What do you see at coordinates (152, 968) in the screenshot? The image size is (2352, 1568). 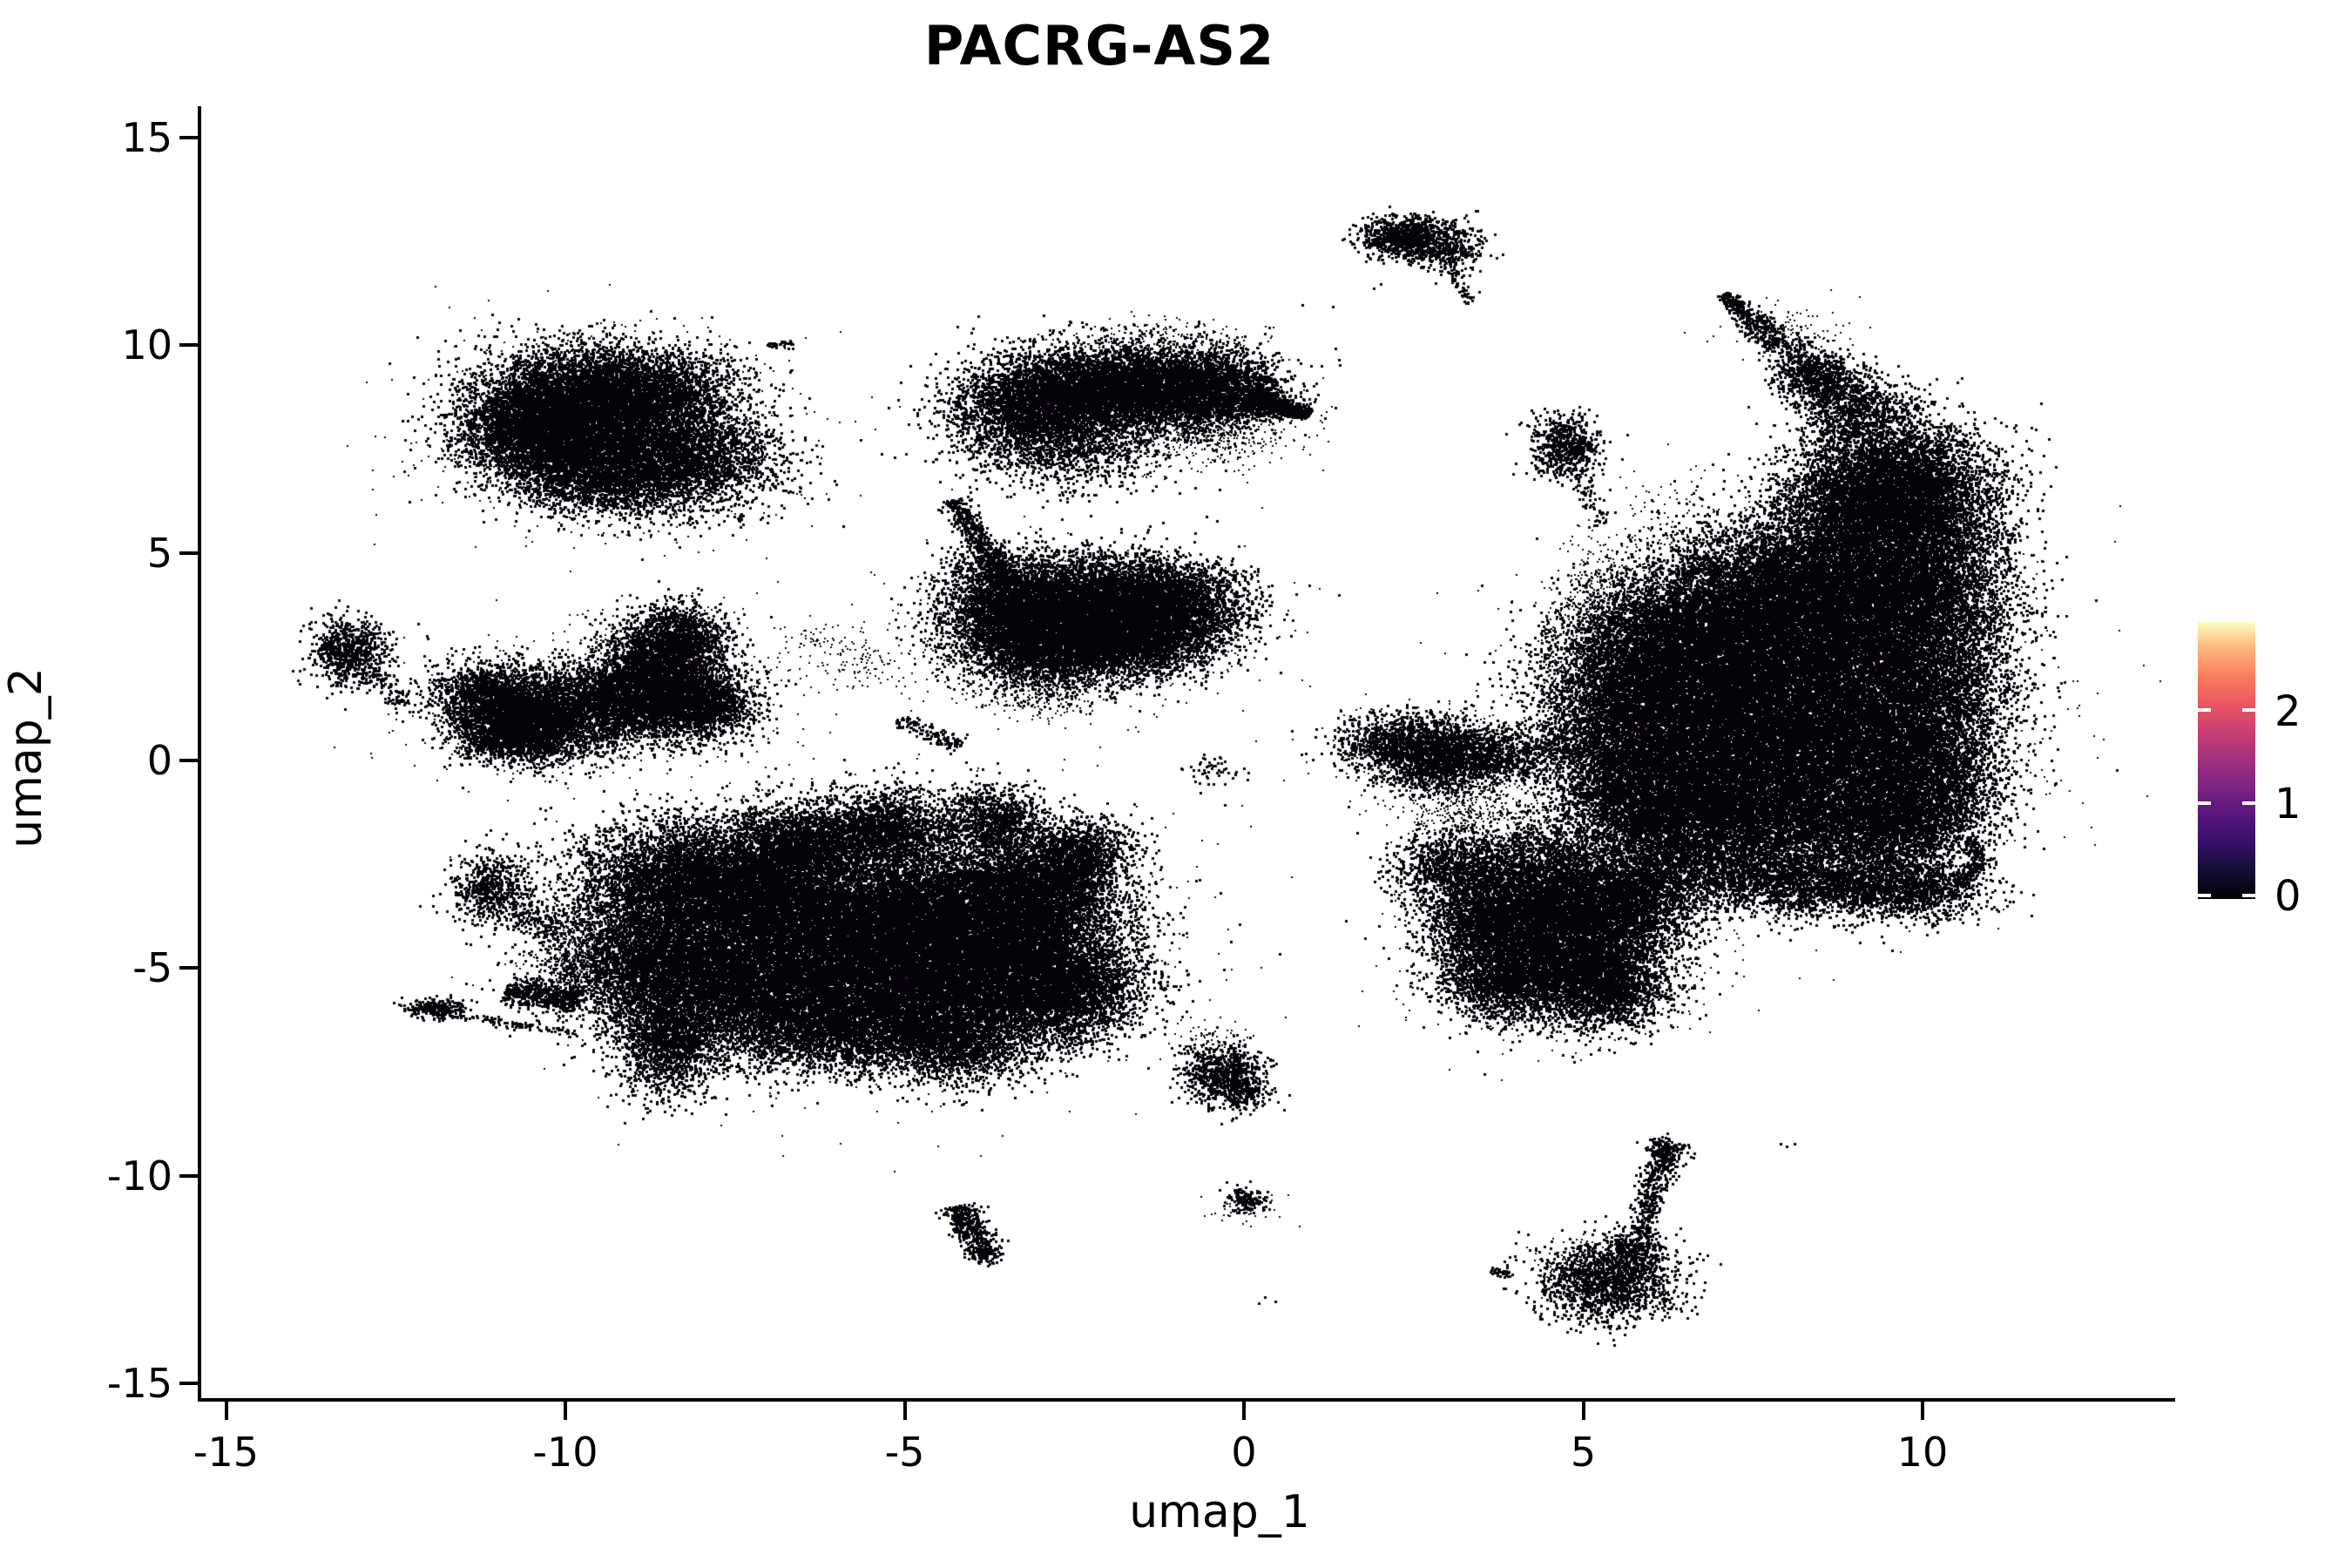 I see `y-tick-label: -5` at bounding box center [152, 968].